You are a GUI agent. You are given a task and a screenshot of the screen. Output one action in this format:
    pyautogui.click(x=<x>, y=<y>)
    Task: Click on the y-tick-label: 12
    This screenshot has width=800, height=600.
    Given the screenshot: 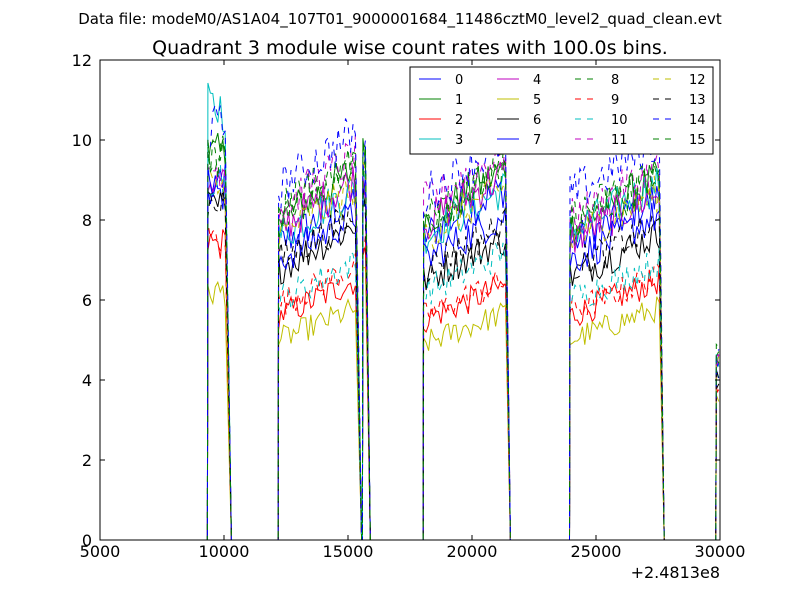 What is the action you would take?
    pyautogui.click(x=82, y=60)
    